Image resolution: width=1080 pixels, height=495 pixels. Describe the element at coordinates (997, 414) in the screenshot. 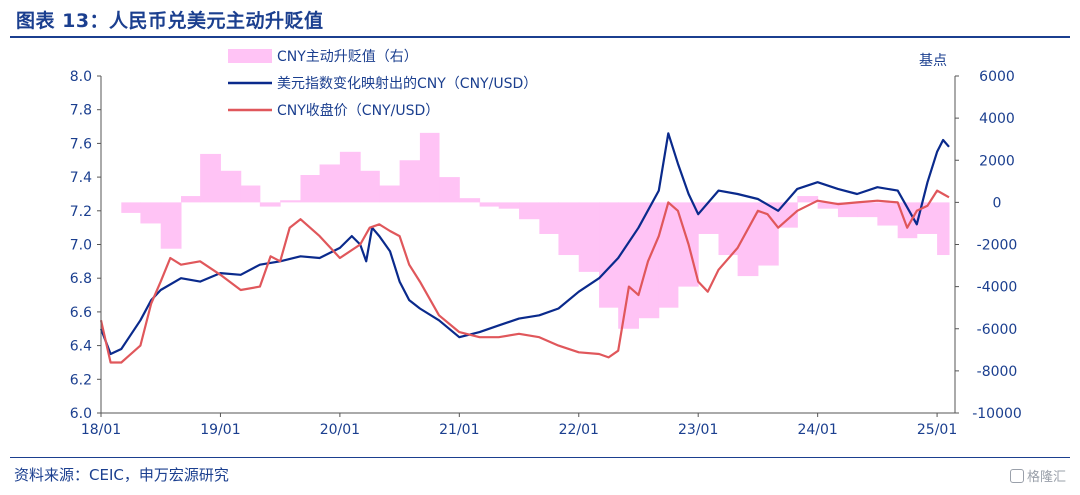

I see `y-right-tick-label: -10000` at that location.